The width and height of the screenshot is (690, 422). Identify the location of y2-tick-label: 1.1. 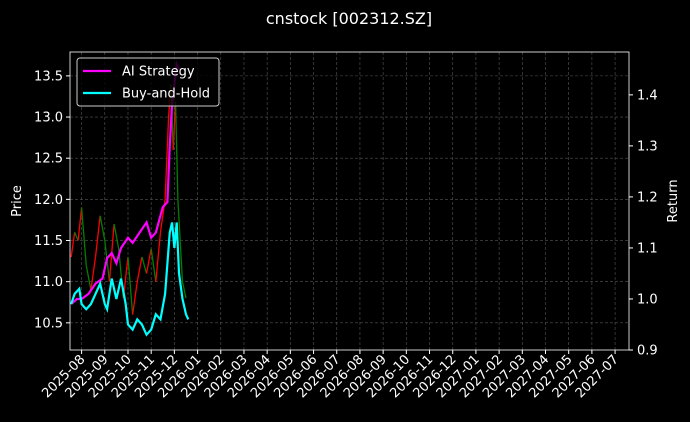
(647, 248).